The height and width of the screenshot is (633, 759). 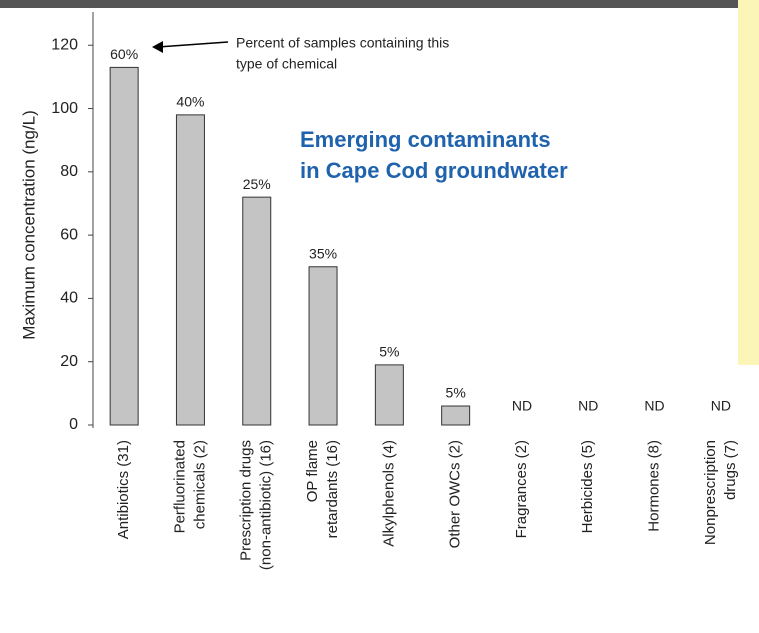 What do you see at coordinates (730, 470) in the screenshot?
I see `x-tick-label: drugs (7)` at bounding box center [730, 470].